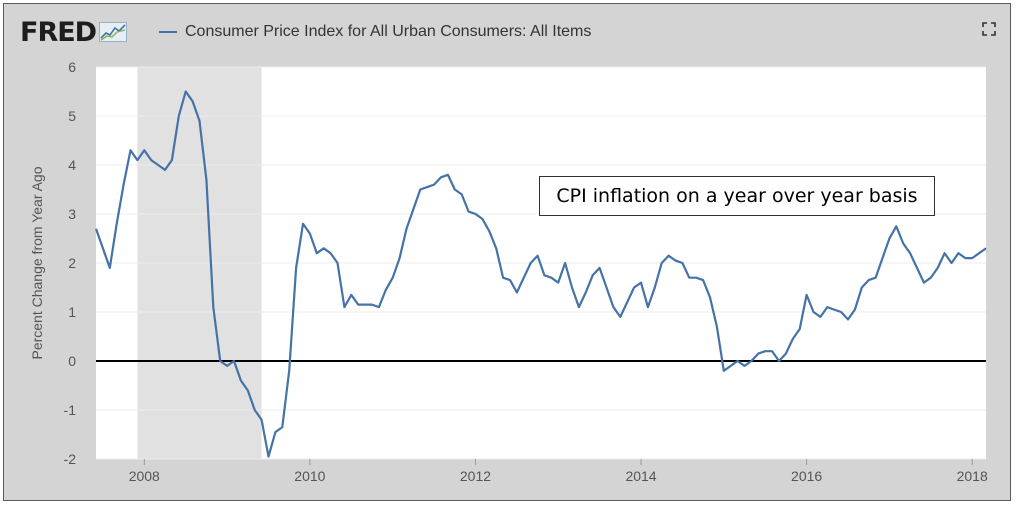  I want to click on chart-annotation: CPI inflation on a year over year basis, so click(737, 196).